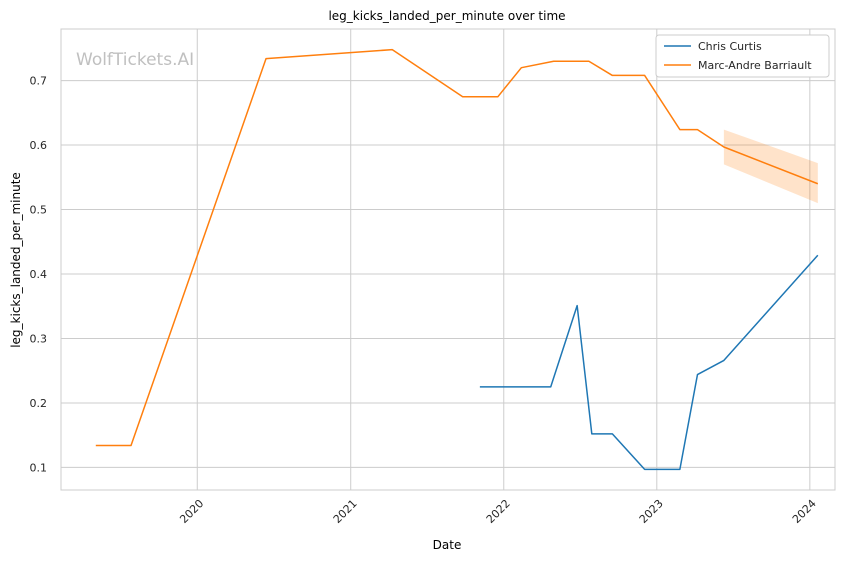 This screenshot has width=844, height=561. Describe the element at coordinates (39, 210) in the screenshot. I see `y-tick-label: 0.5` at that location.